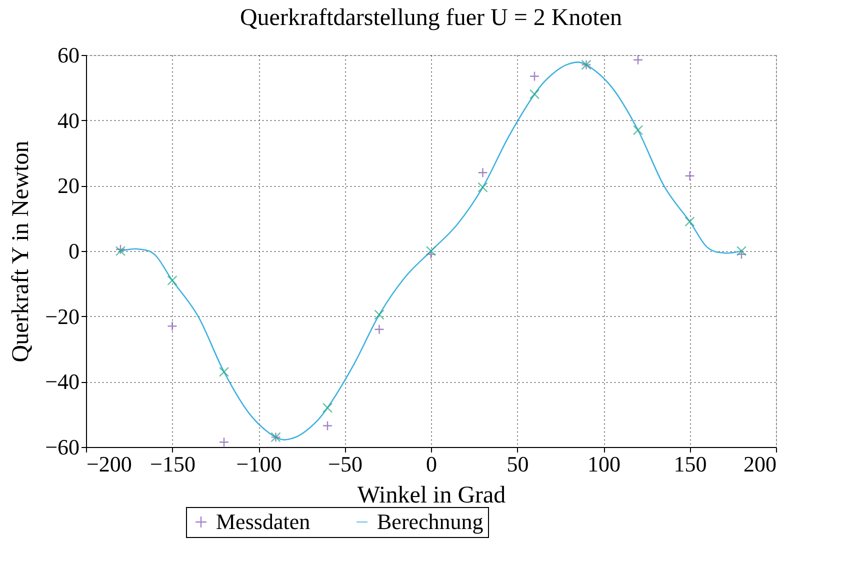  I want to click on x-tick-label: −100, so click(259, 464).